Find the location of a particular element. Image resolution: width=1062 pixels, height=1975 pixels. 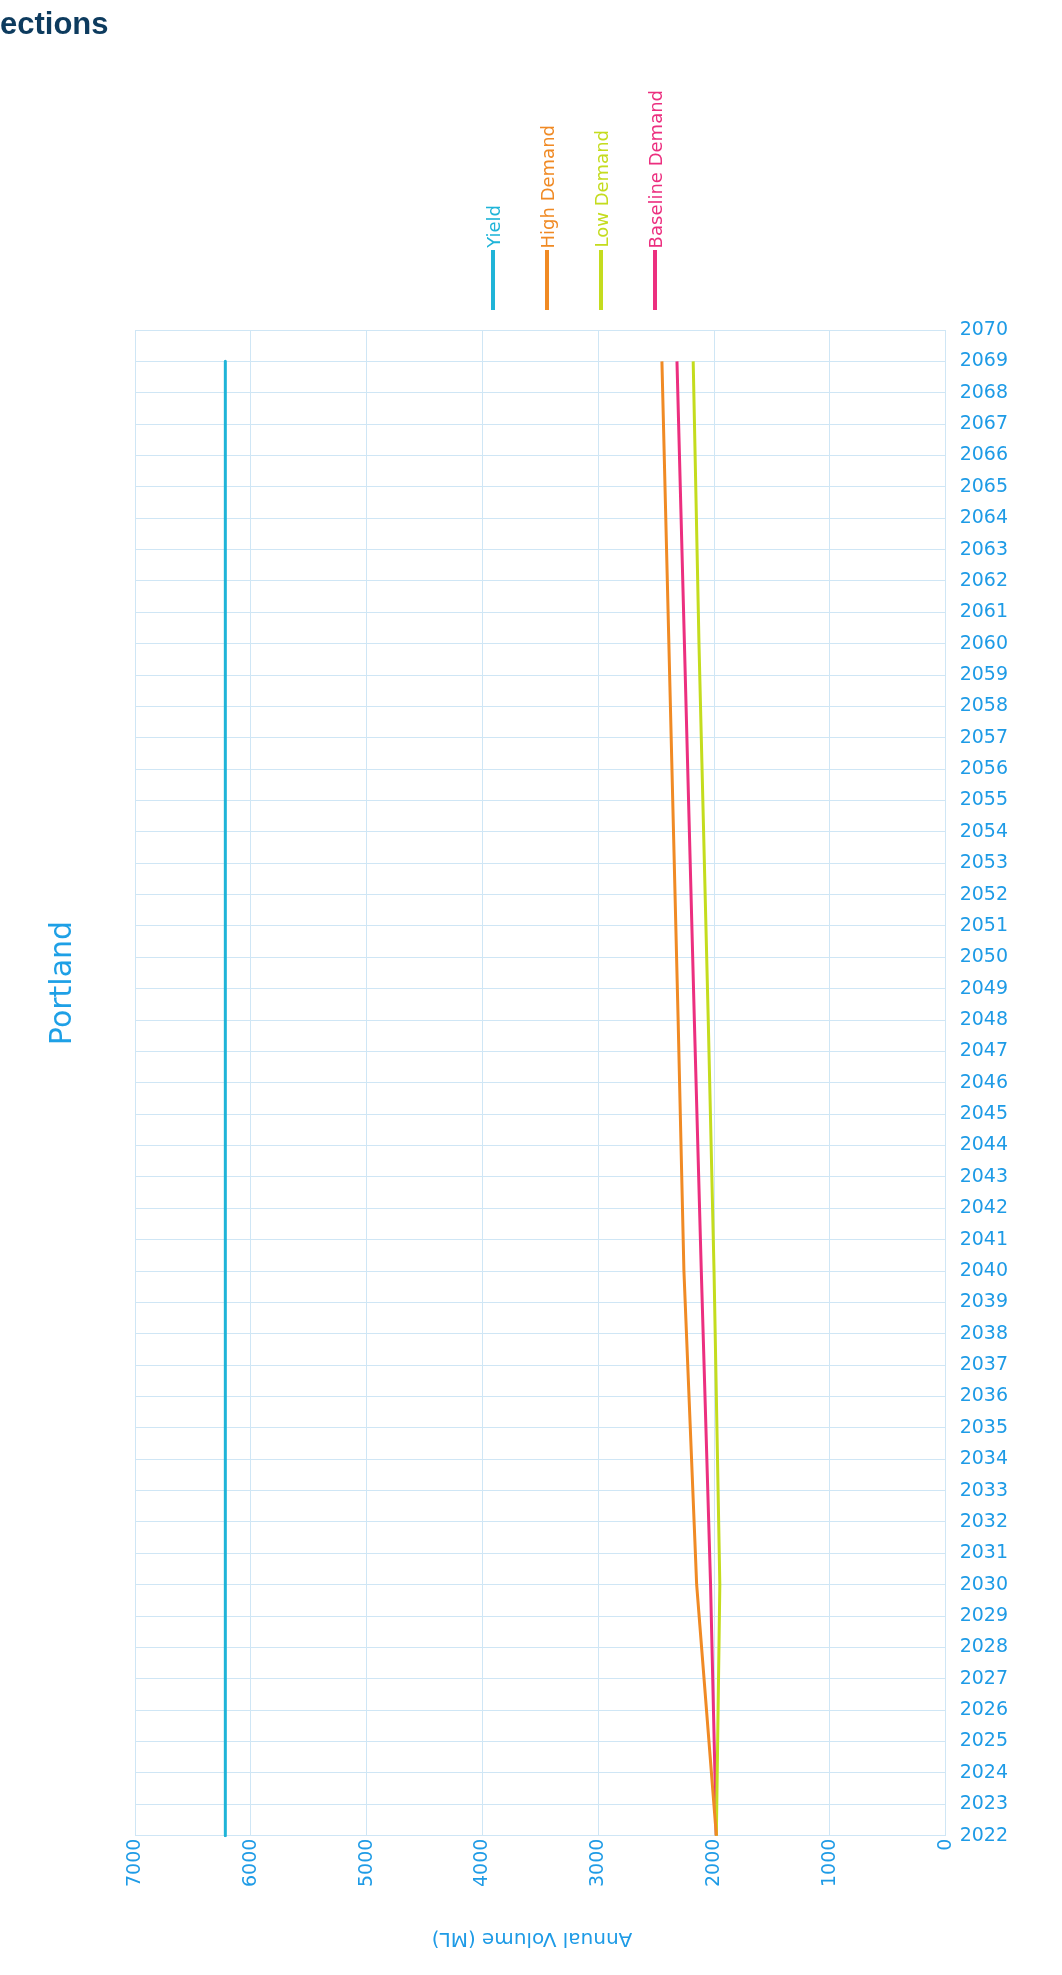

y-tick-label: 2049 is located at coordinates (984, 986).